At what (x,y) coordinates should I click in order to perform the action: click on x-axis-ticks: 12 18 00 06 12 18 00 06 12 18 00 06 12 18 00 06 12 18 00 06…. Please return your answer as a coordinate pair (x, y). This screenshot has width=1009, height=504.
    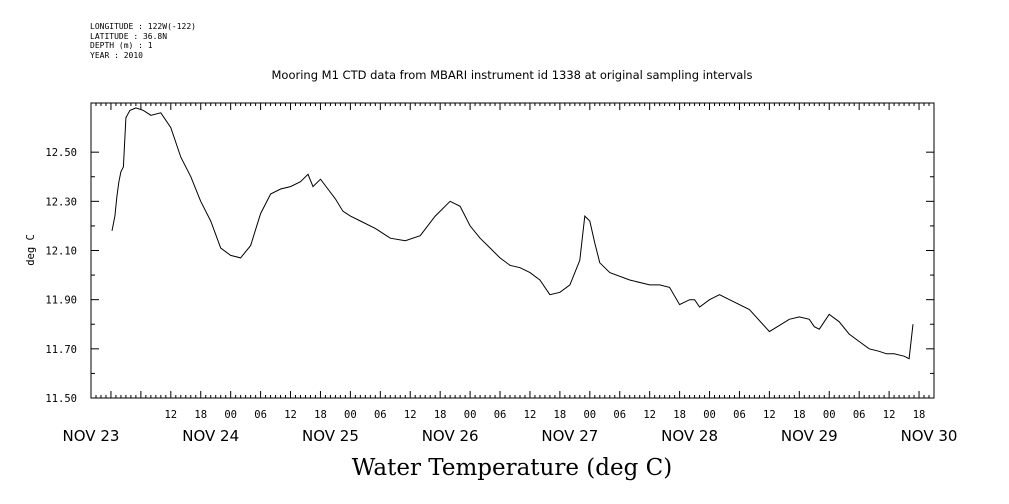
    Looking at the image, I should click on (510, 427).